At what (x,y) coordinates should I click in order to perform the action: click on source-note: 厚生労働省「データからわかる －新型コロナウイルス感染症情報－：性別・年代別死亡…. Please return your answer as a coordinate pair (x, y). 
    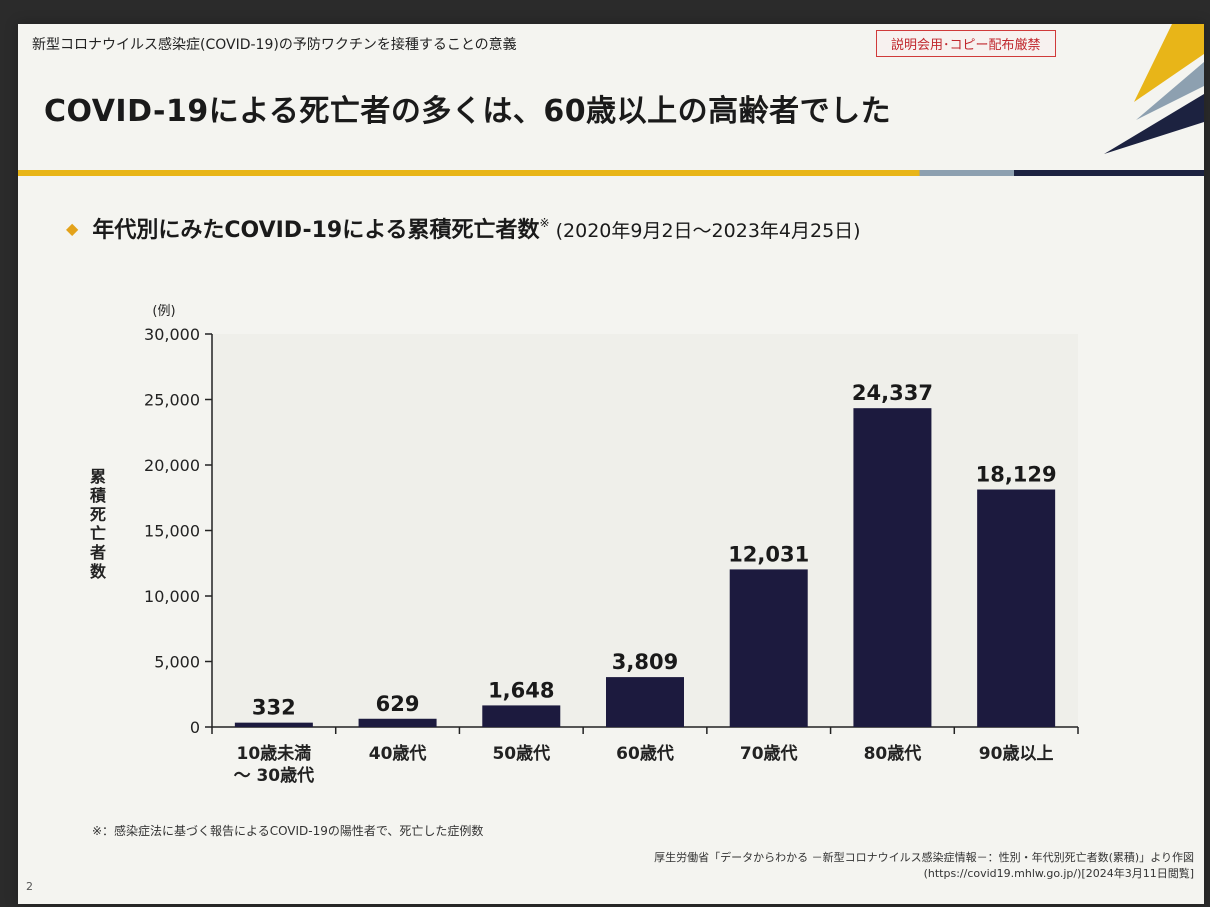
    Looking at the image, I should click on (924, 866).